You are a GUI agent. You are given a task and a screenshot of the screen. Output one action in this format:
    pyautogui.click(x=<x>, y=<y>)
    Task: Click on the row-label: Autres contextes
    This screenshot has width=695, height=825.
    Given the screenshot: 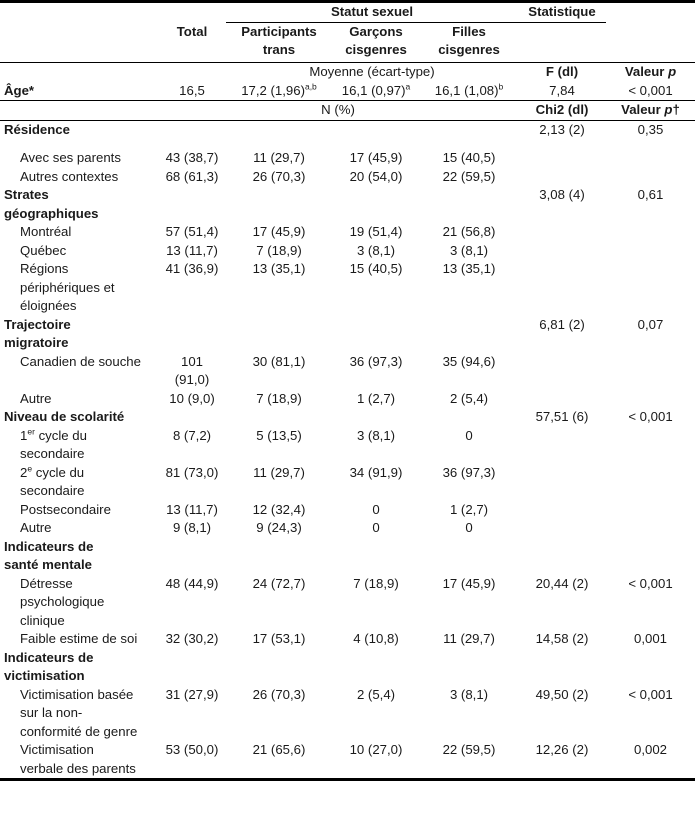 What is the action you would take?
    pyautogui.click(x=69, y=176)
    